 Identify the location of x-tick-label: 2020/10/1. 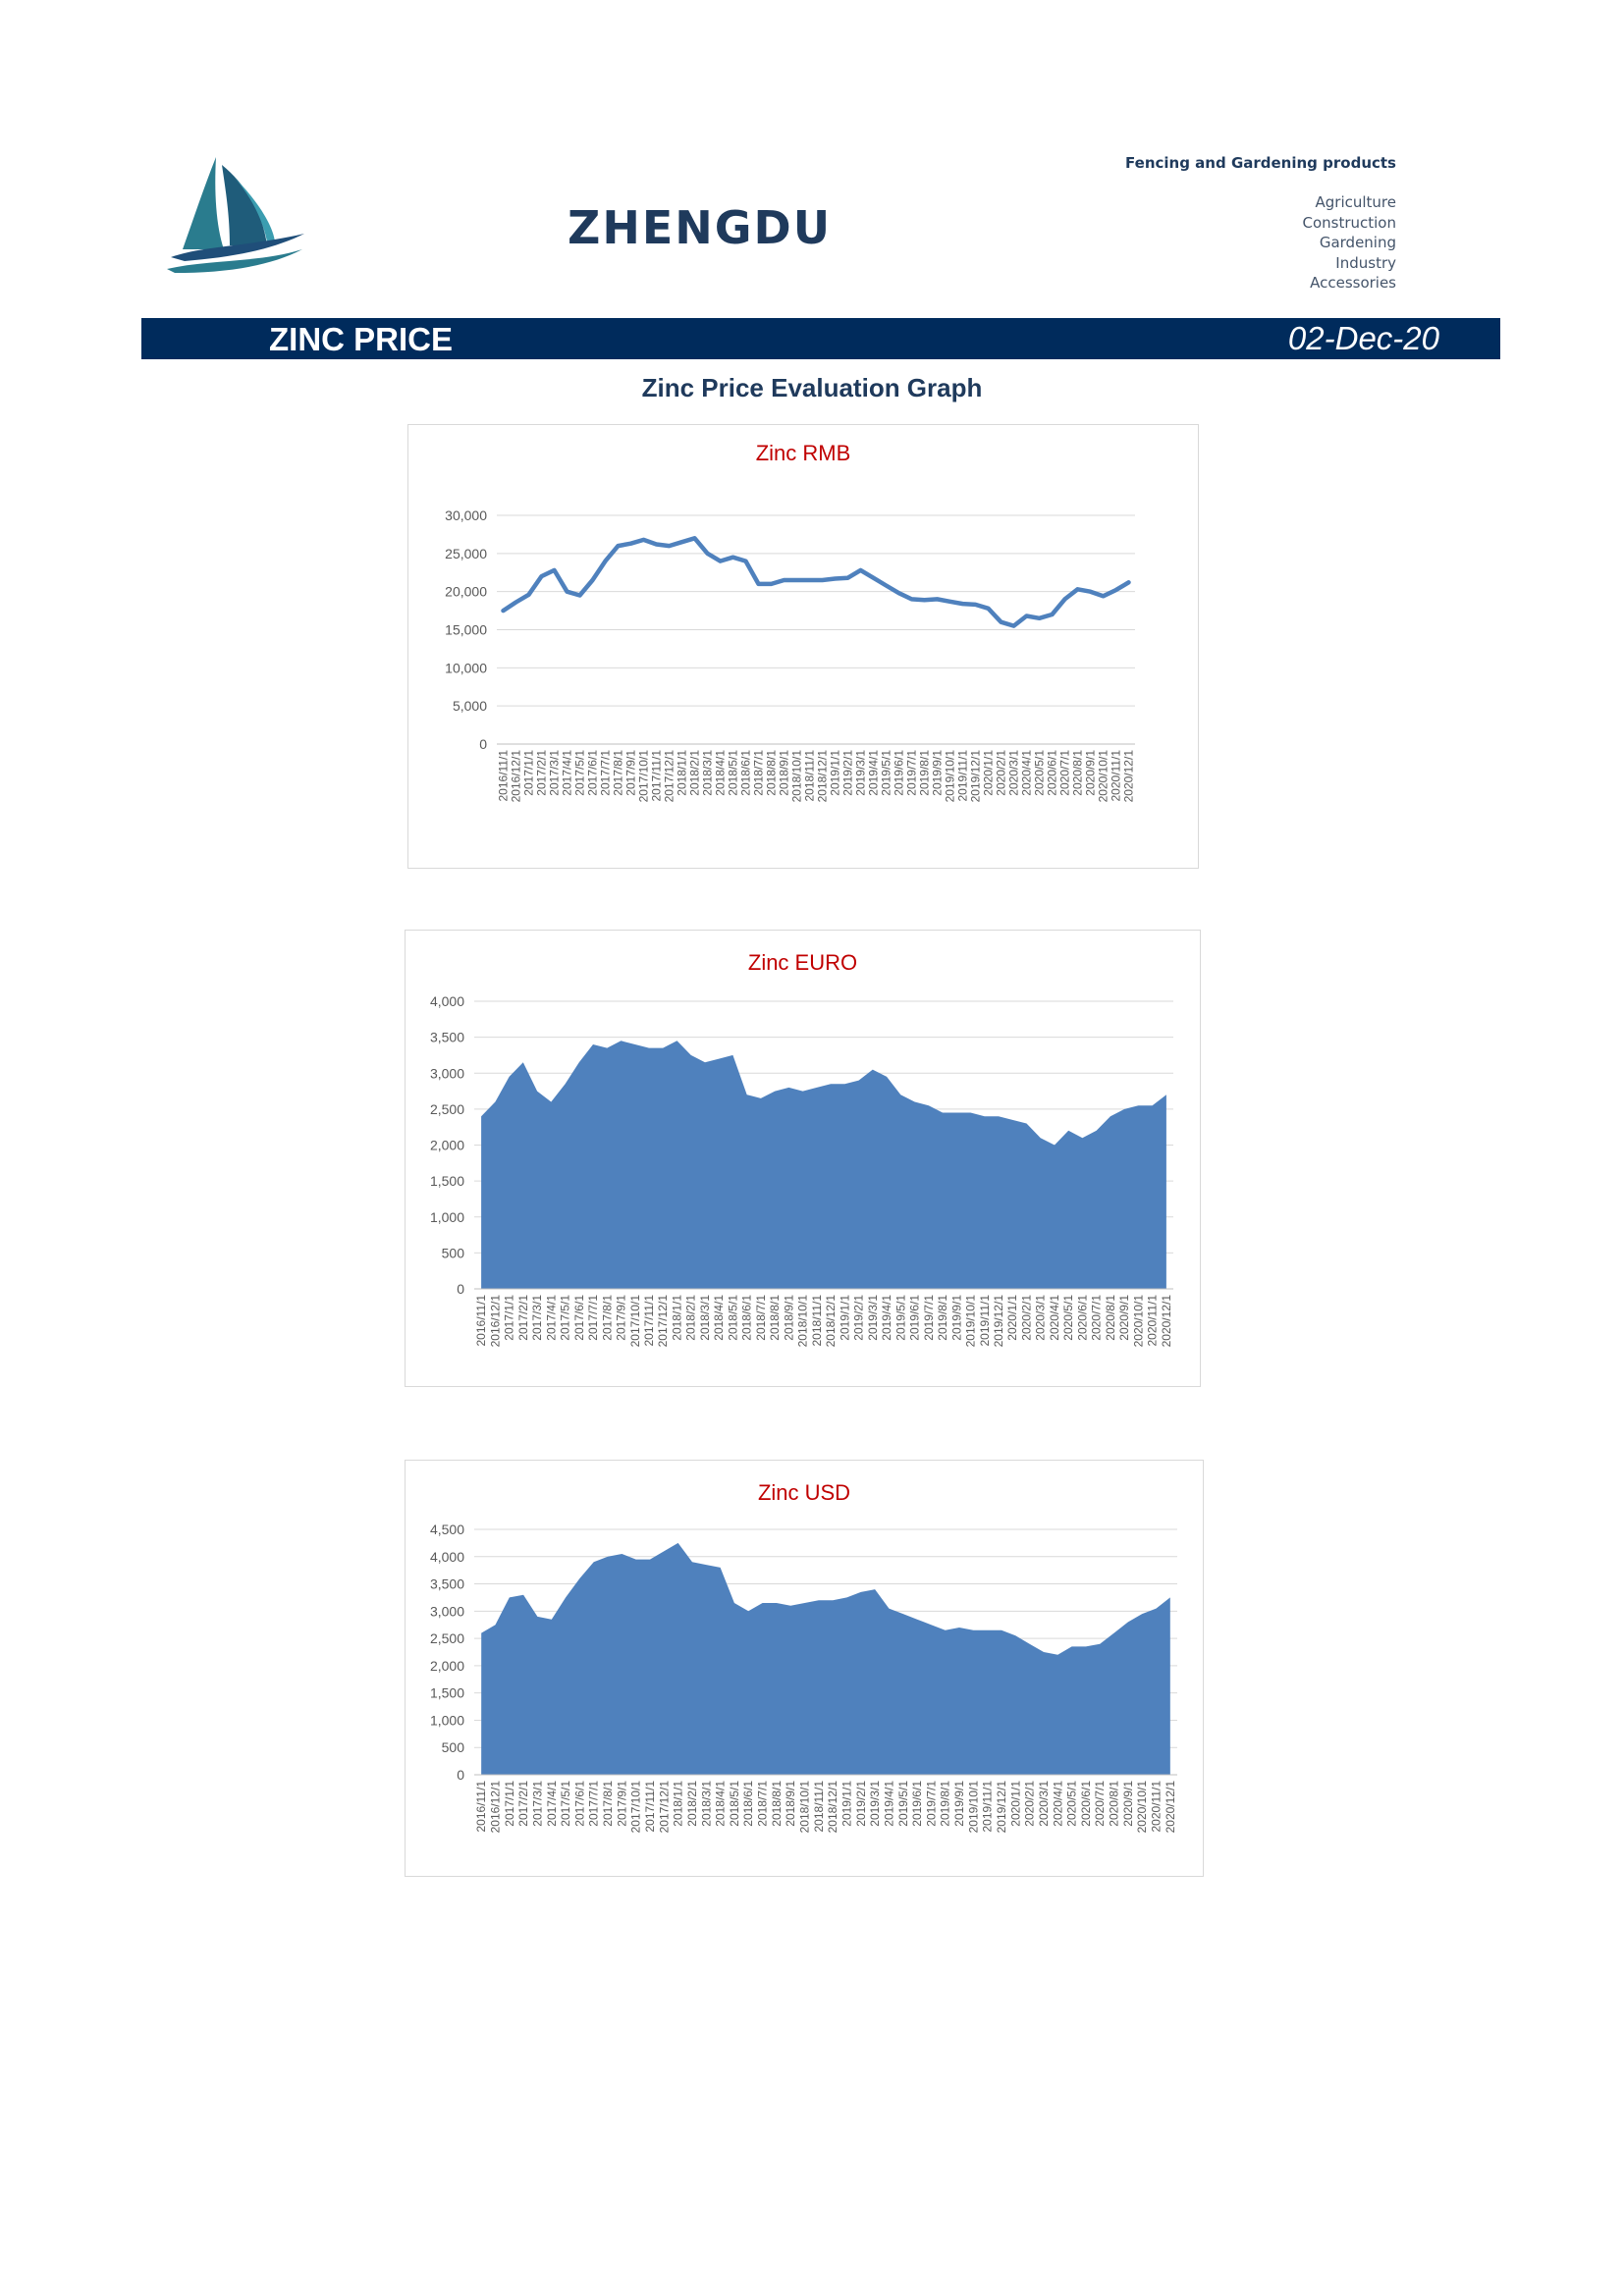
(1142, 1808).